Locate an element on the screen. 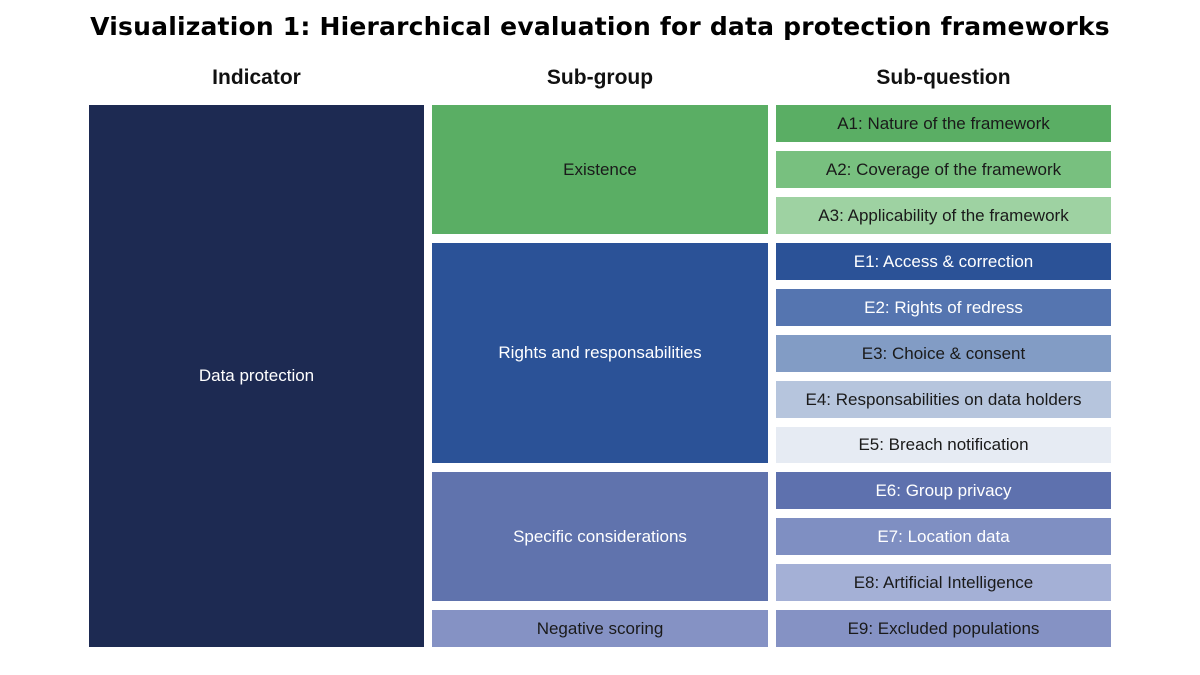  subquestion-box-a1: A1: Nature of the framework is located at coordinates (943, 123).